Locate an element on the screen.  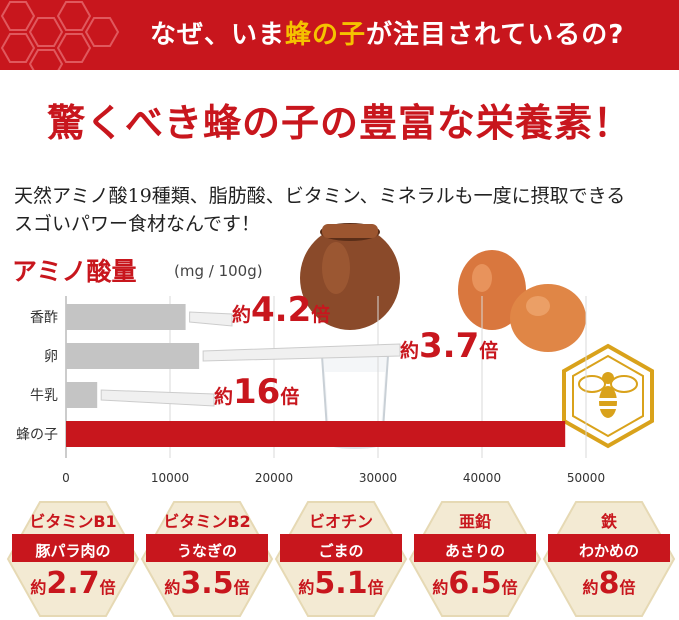
category-label: 蜂の子 is located at coordinates (37, 435).